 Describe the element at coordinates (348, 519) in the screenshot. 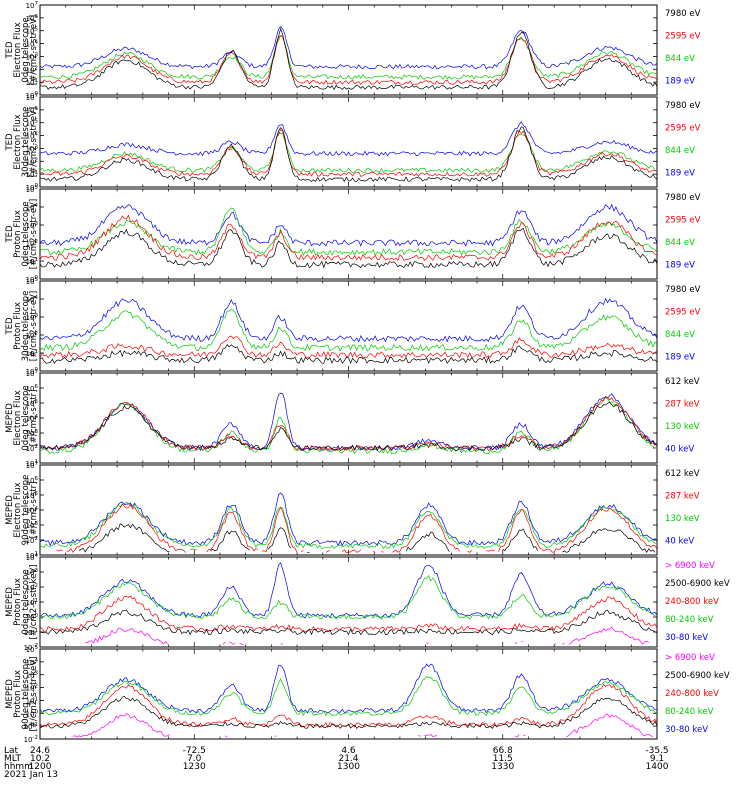

I see `series-line-40-kev` at that location.